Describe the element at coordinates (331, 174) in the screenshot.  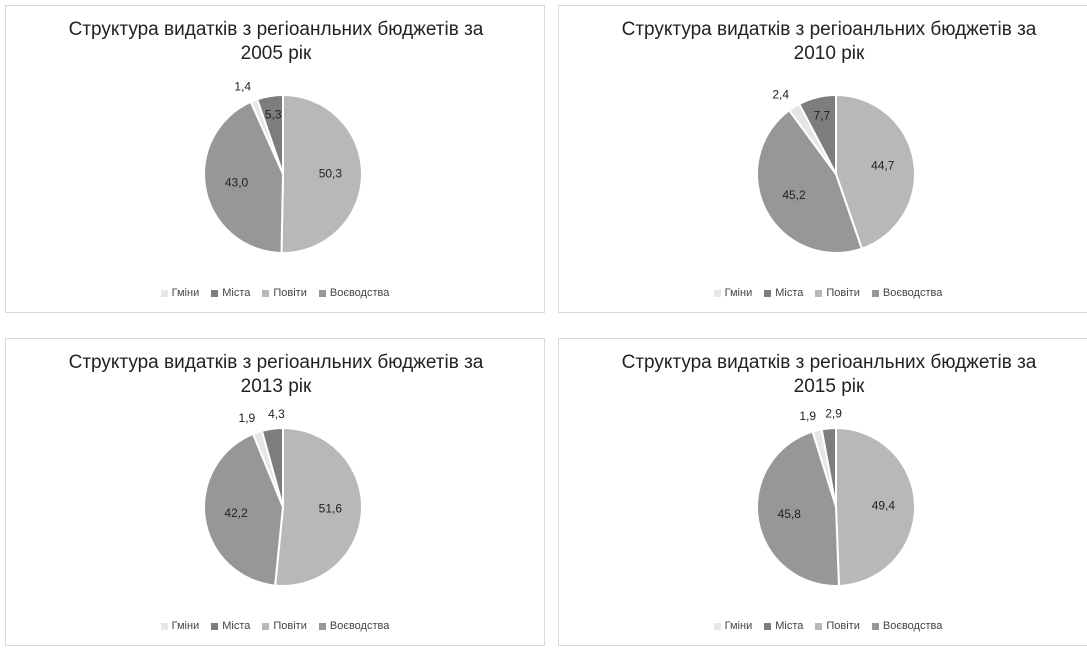
I see `data-label: 50,3` at that location.